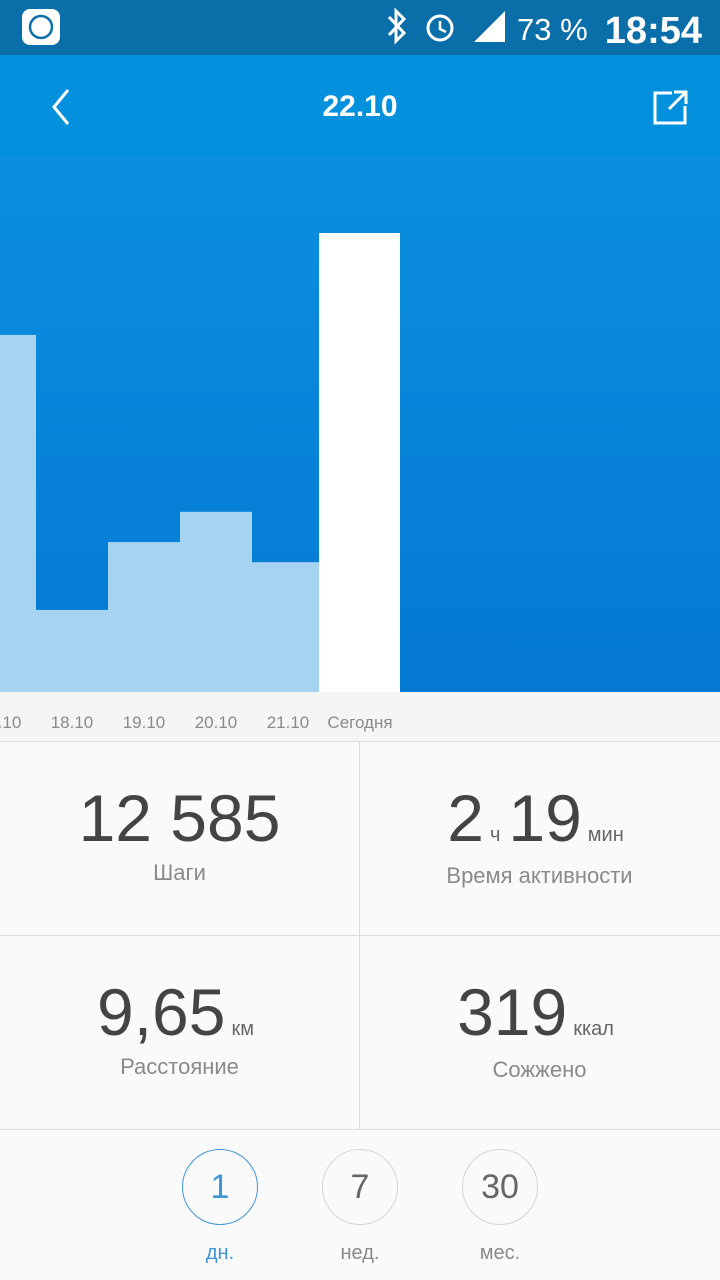 Image resolution: width=720 pixels, height=1280 pixels. What do you see at coordinates (489, 26) in the screenshot?
I see `signal-icon` at bounding box center [489, 26].